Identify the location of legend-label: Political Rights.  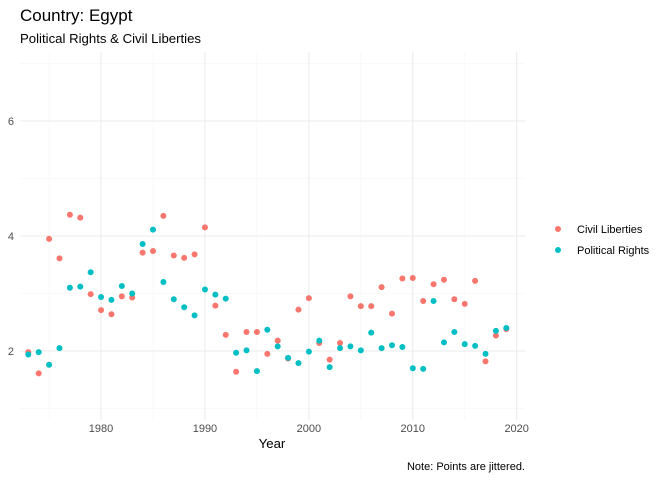
(613, 251).